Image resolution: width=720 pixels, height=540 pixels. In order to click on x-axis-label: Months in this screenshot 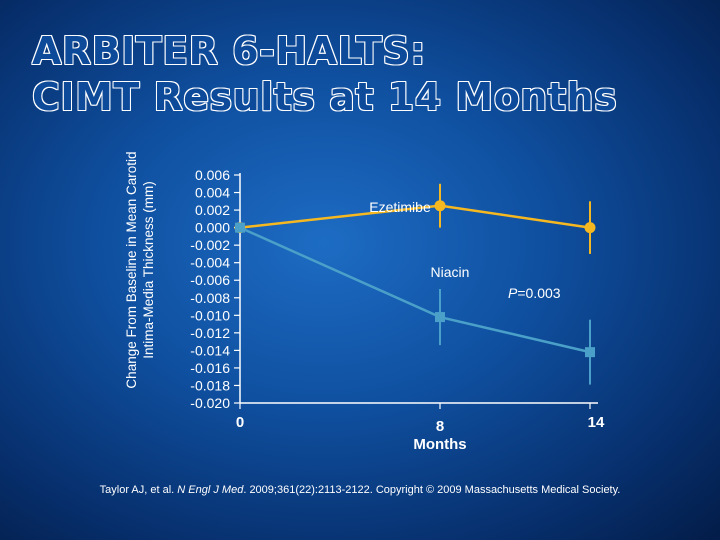, I will do `click(439, 444)`.